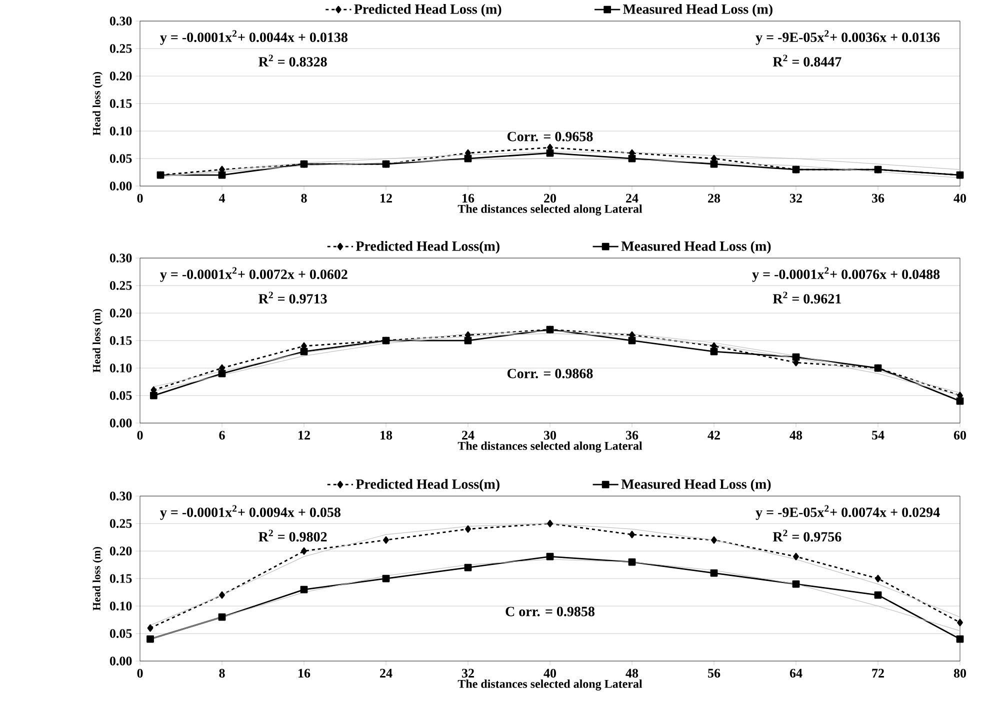  What do you see at coordinates (254, 274) in the screenshot?
I see `annotation: y = -0.0001x$^{2}$+ 0.0072x + 0.0602` at bounding box center [254, 274].